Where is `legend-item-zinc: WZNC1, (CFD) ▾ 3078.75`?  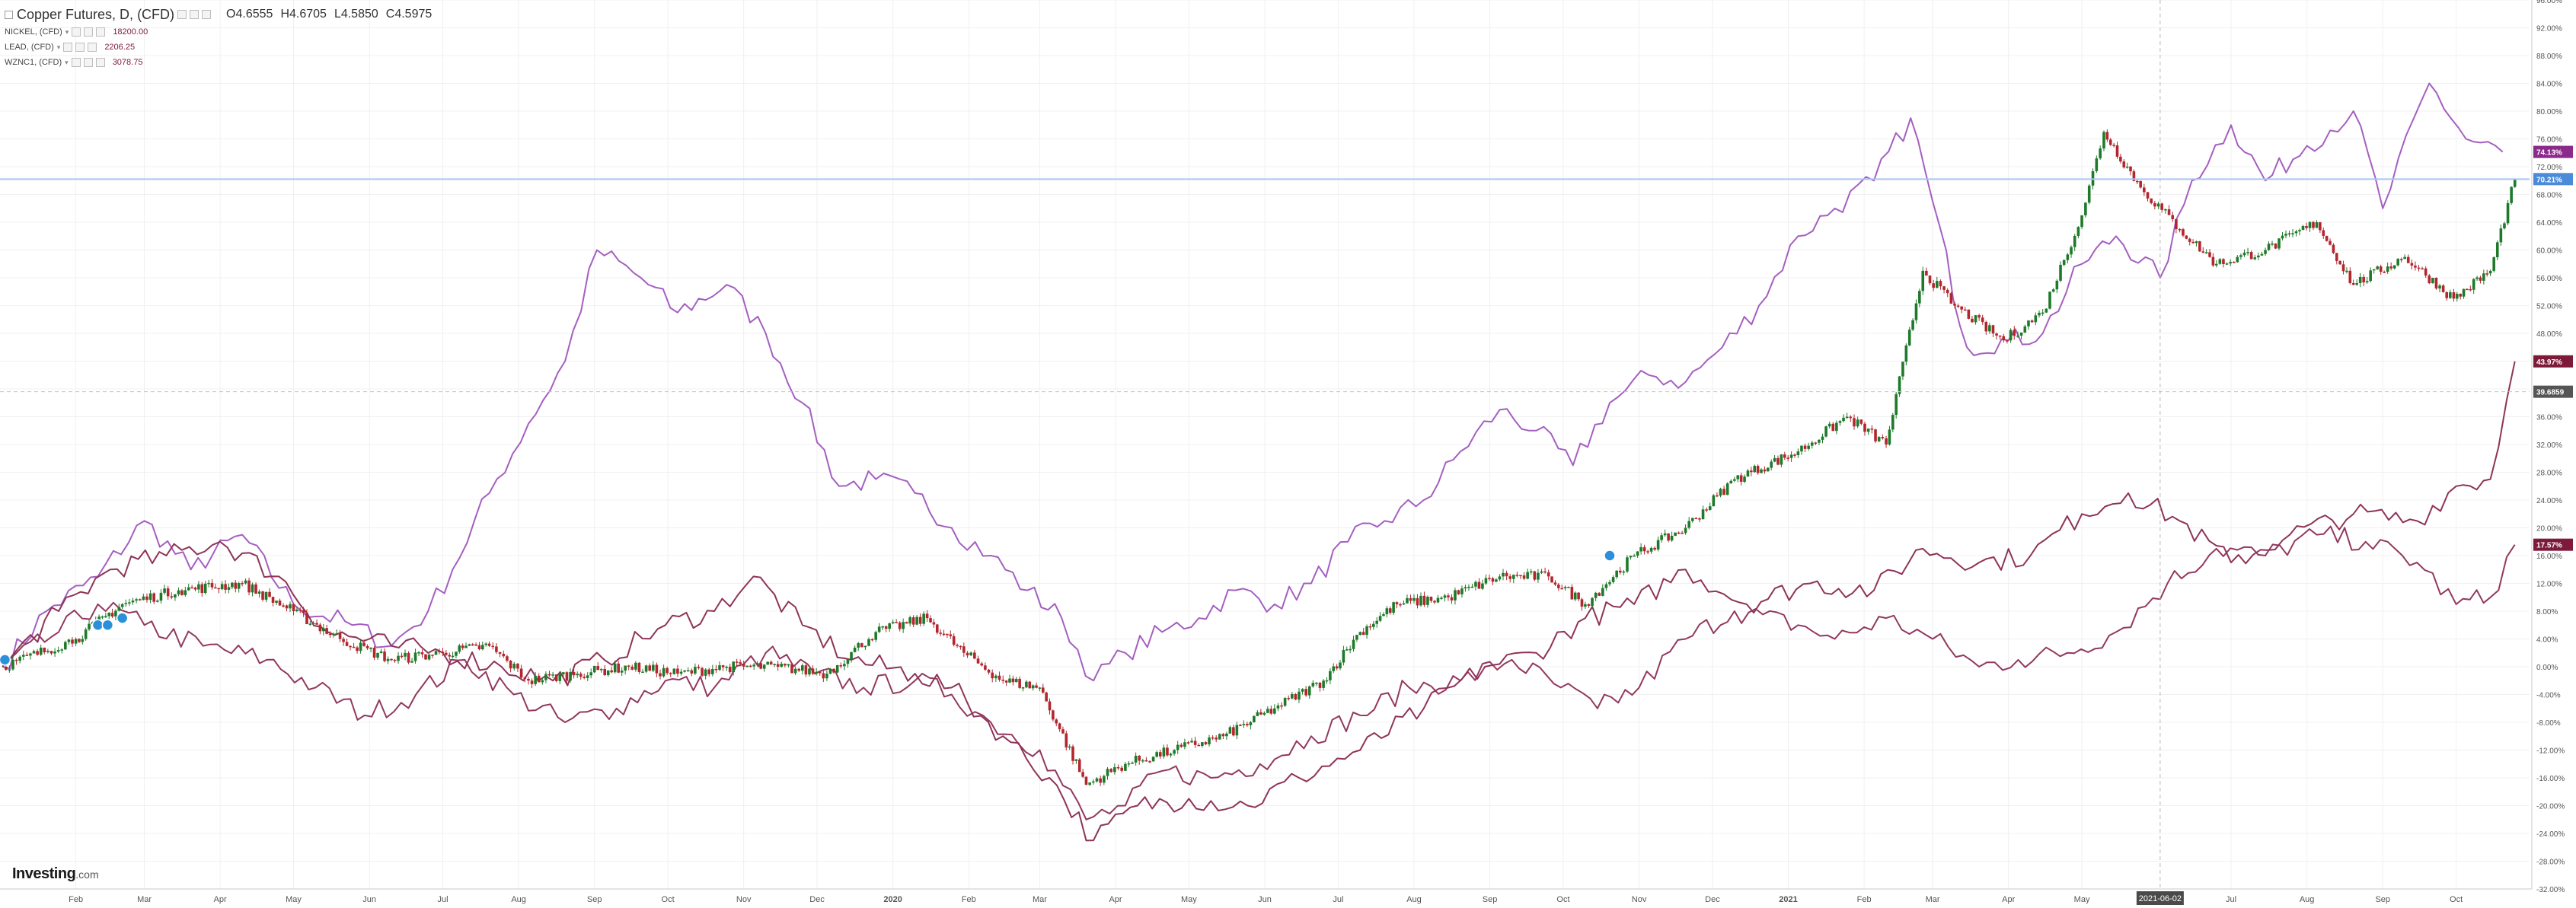
legend-item-zinc: WZNC1, (CFD) ▾ 3078.75 is located at coordinates (218, 62).